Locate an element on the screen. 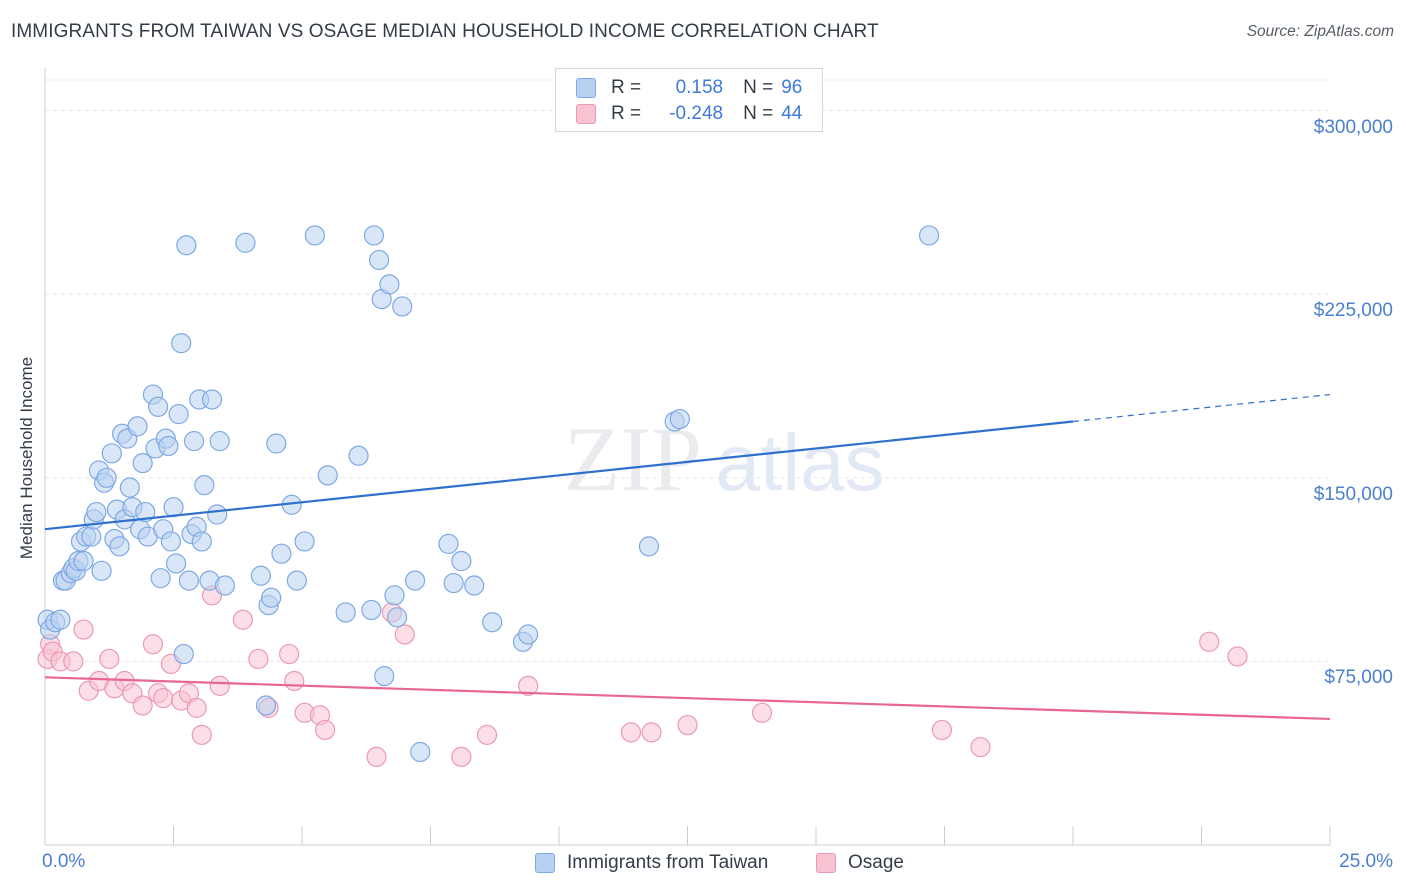 Image resolution: width=1406 pixels, height=892 pixels. legend-bottom-swatch-osage is located at coordinates (826, 863).